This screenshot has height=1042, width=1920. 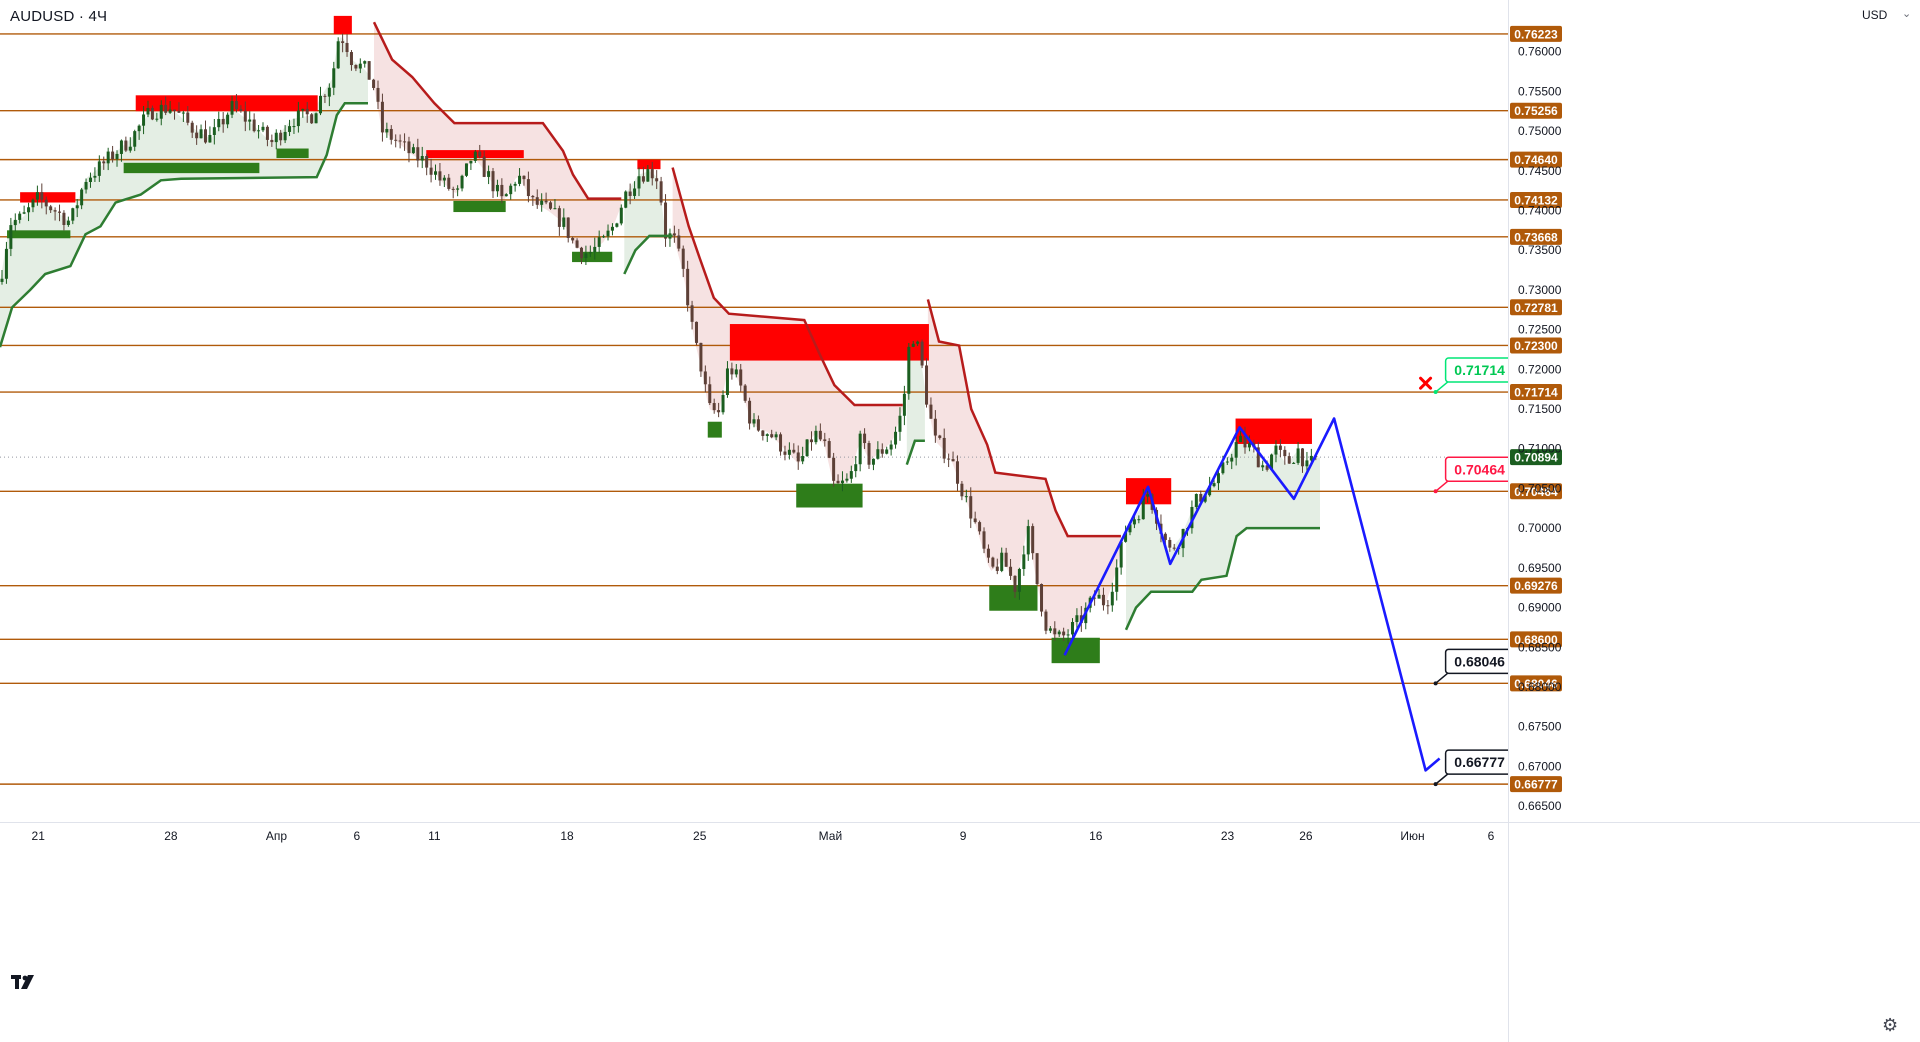 I want to click on y-tick-label-2: 0.75000, so click(x=1540, y=131).